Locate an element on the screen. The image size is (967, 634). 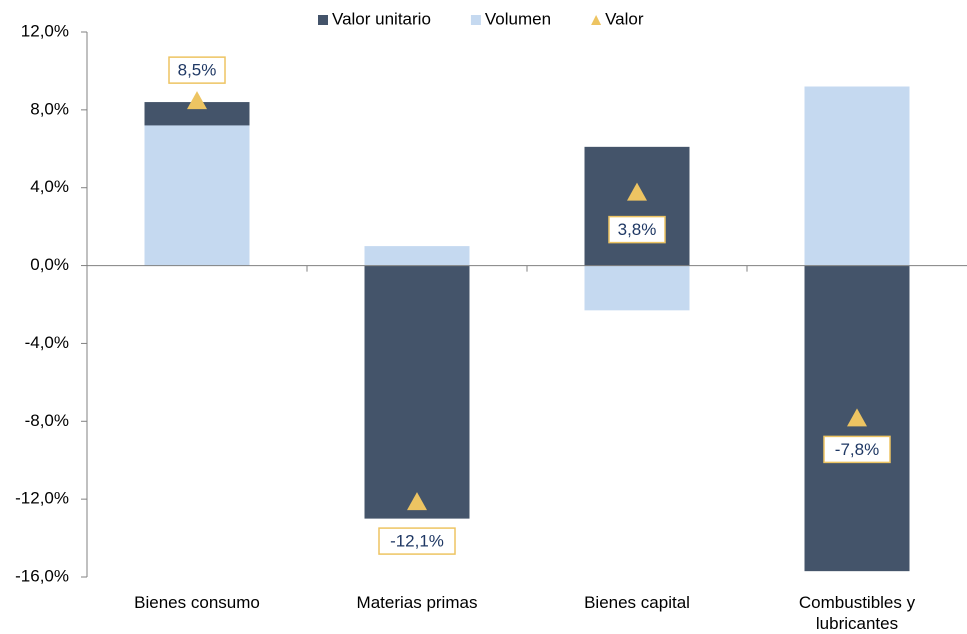
legend-label: Valor is located at coordinates (624, 18).